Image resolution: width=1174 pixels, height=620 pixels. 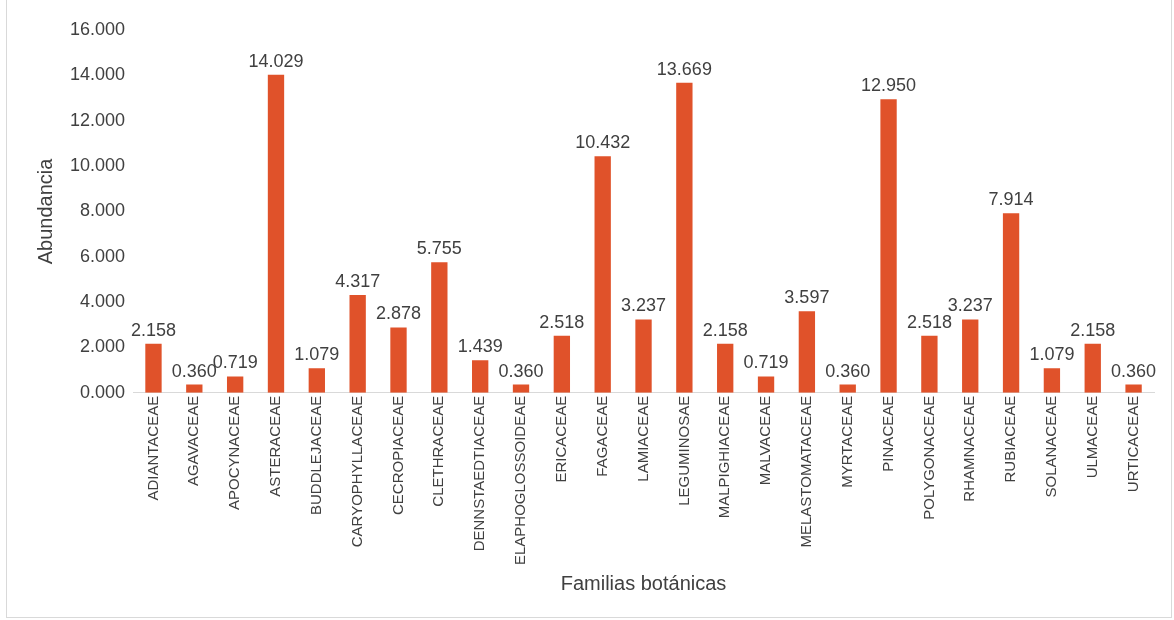 I want to click on x-tick-label: MALPIGHIACEAE, so click(x=724, y=457).